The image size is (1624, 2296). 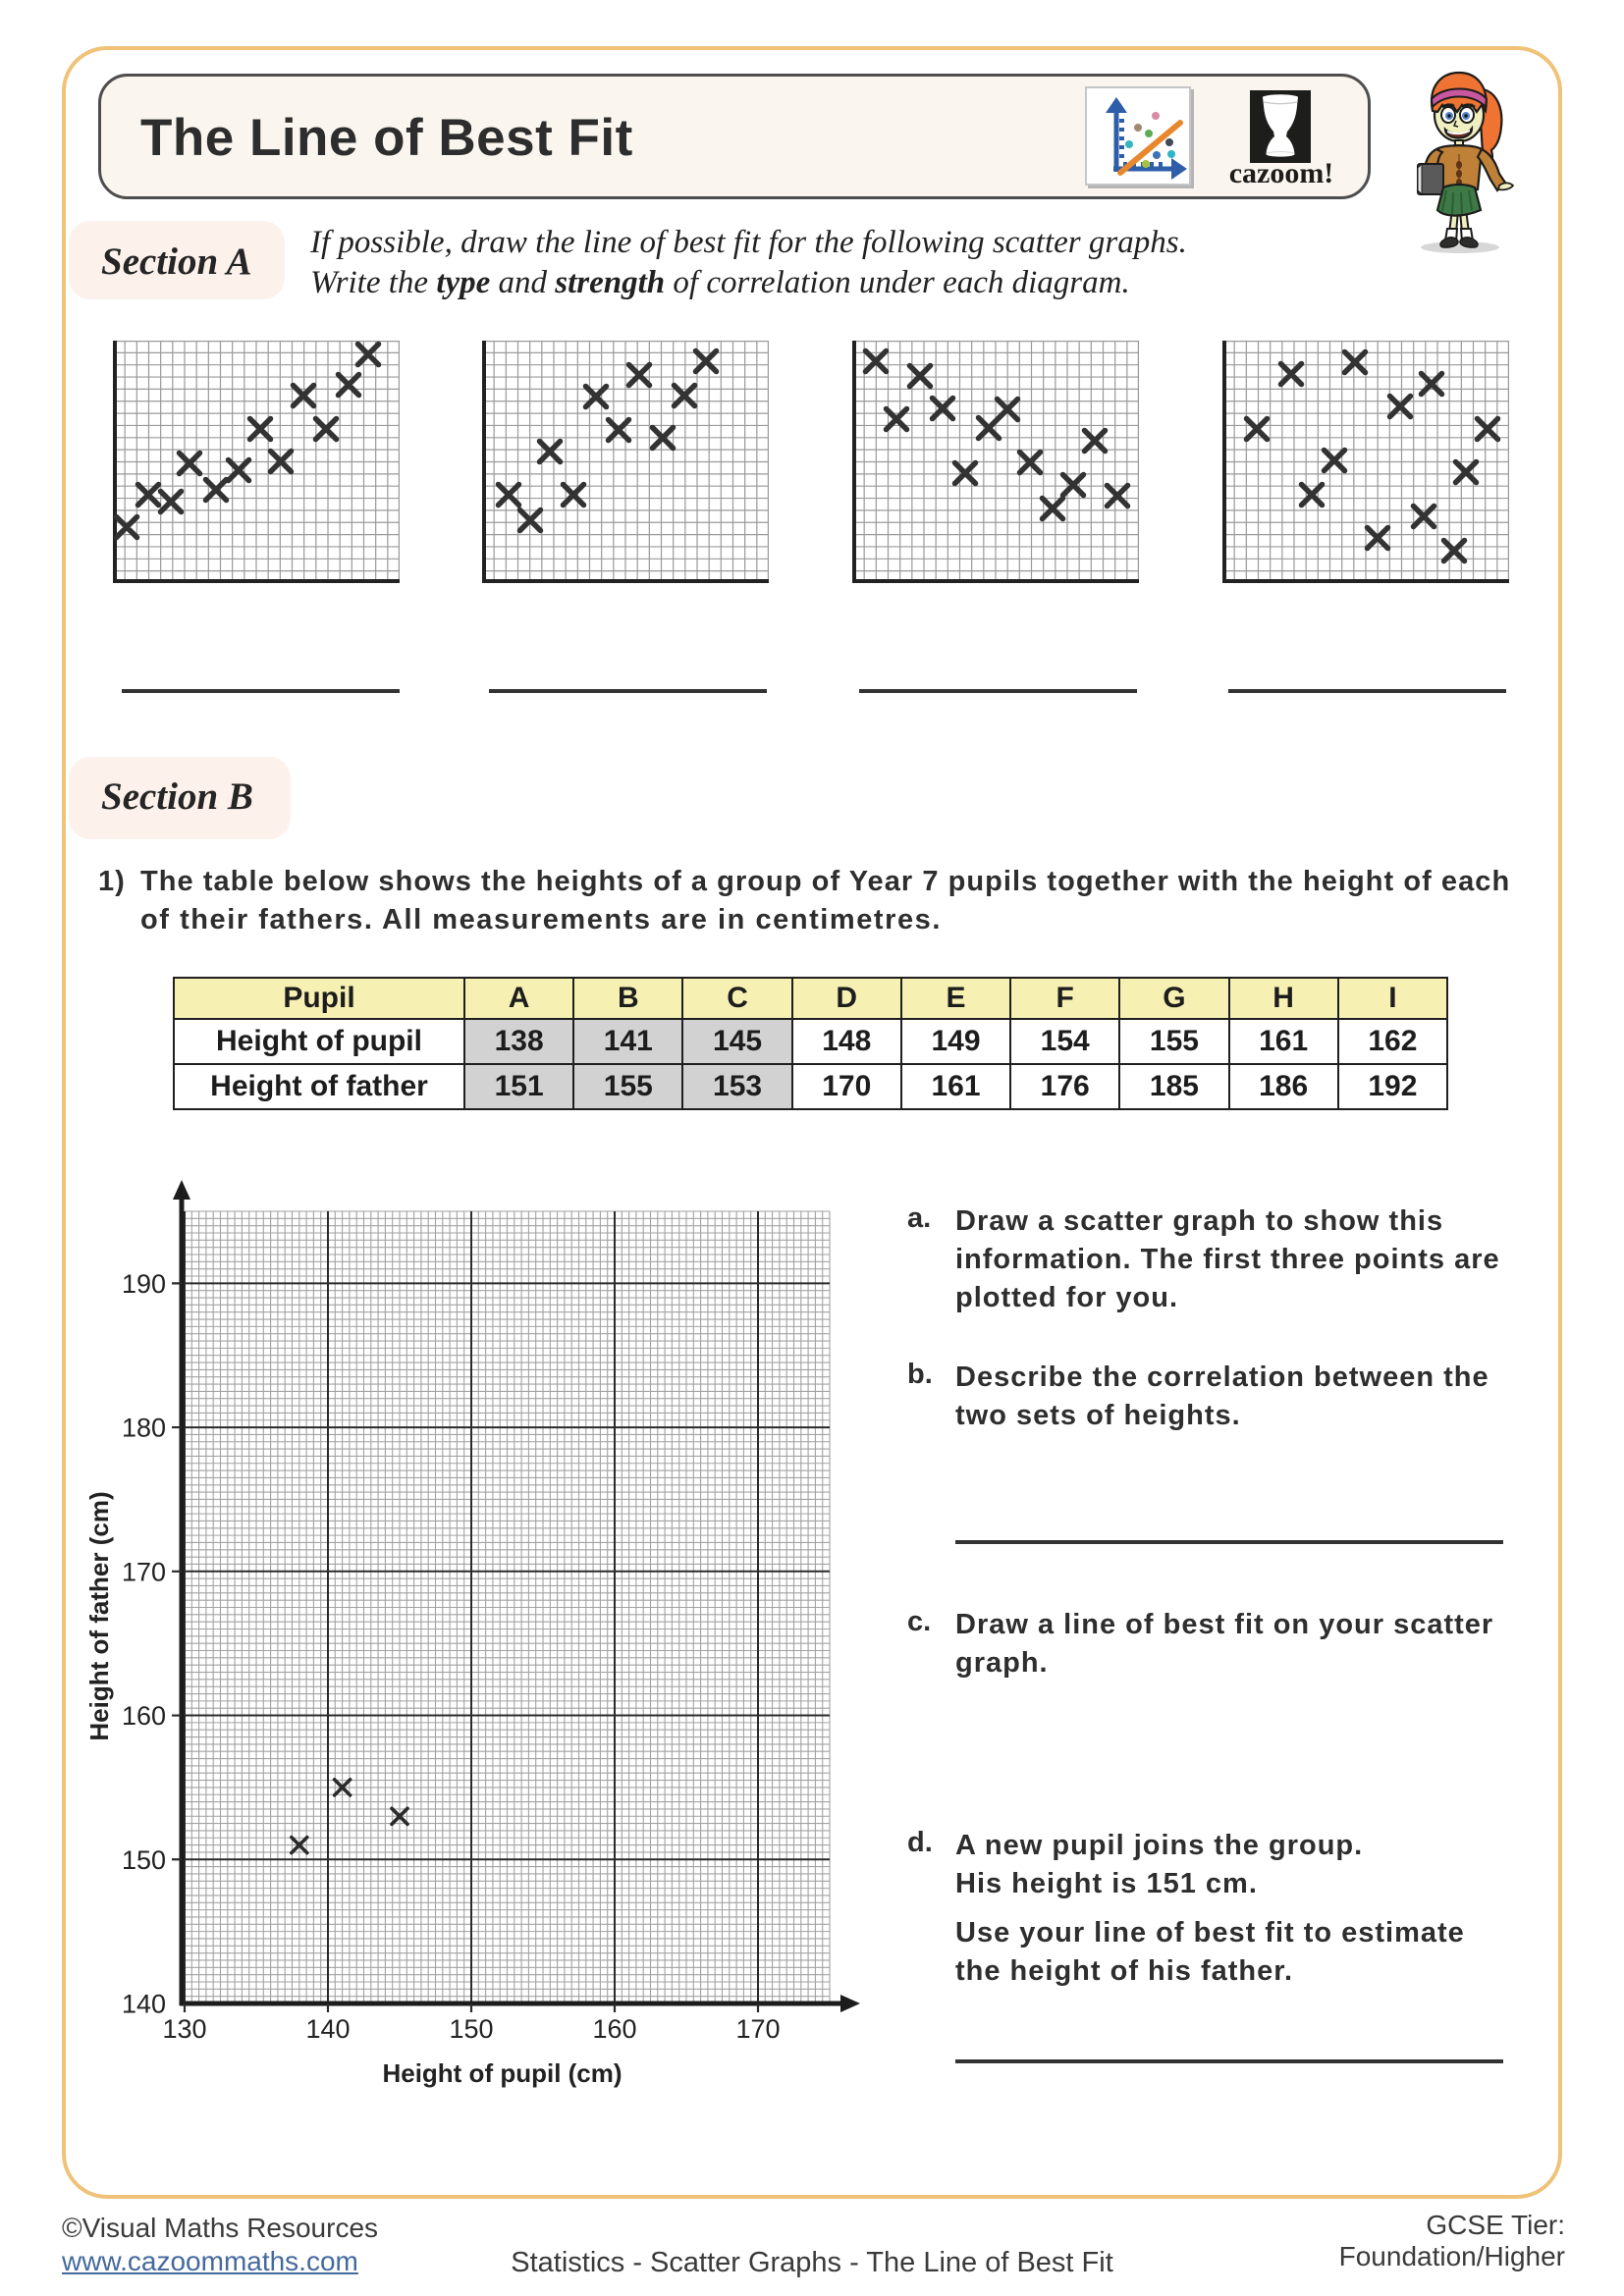 What do you see at coordinates (144, 1284) in the screenshot?
I see `svg-text: 190` at bounding box center [144, 1284].